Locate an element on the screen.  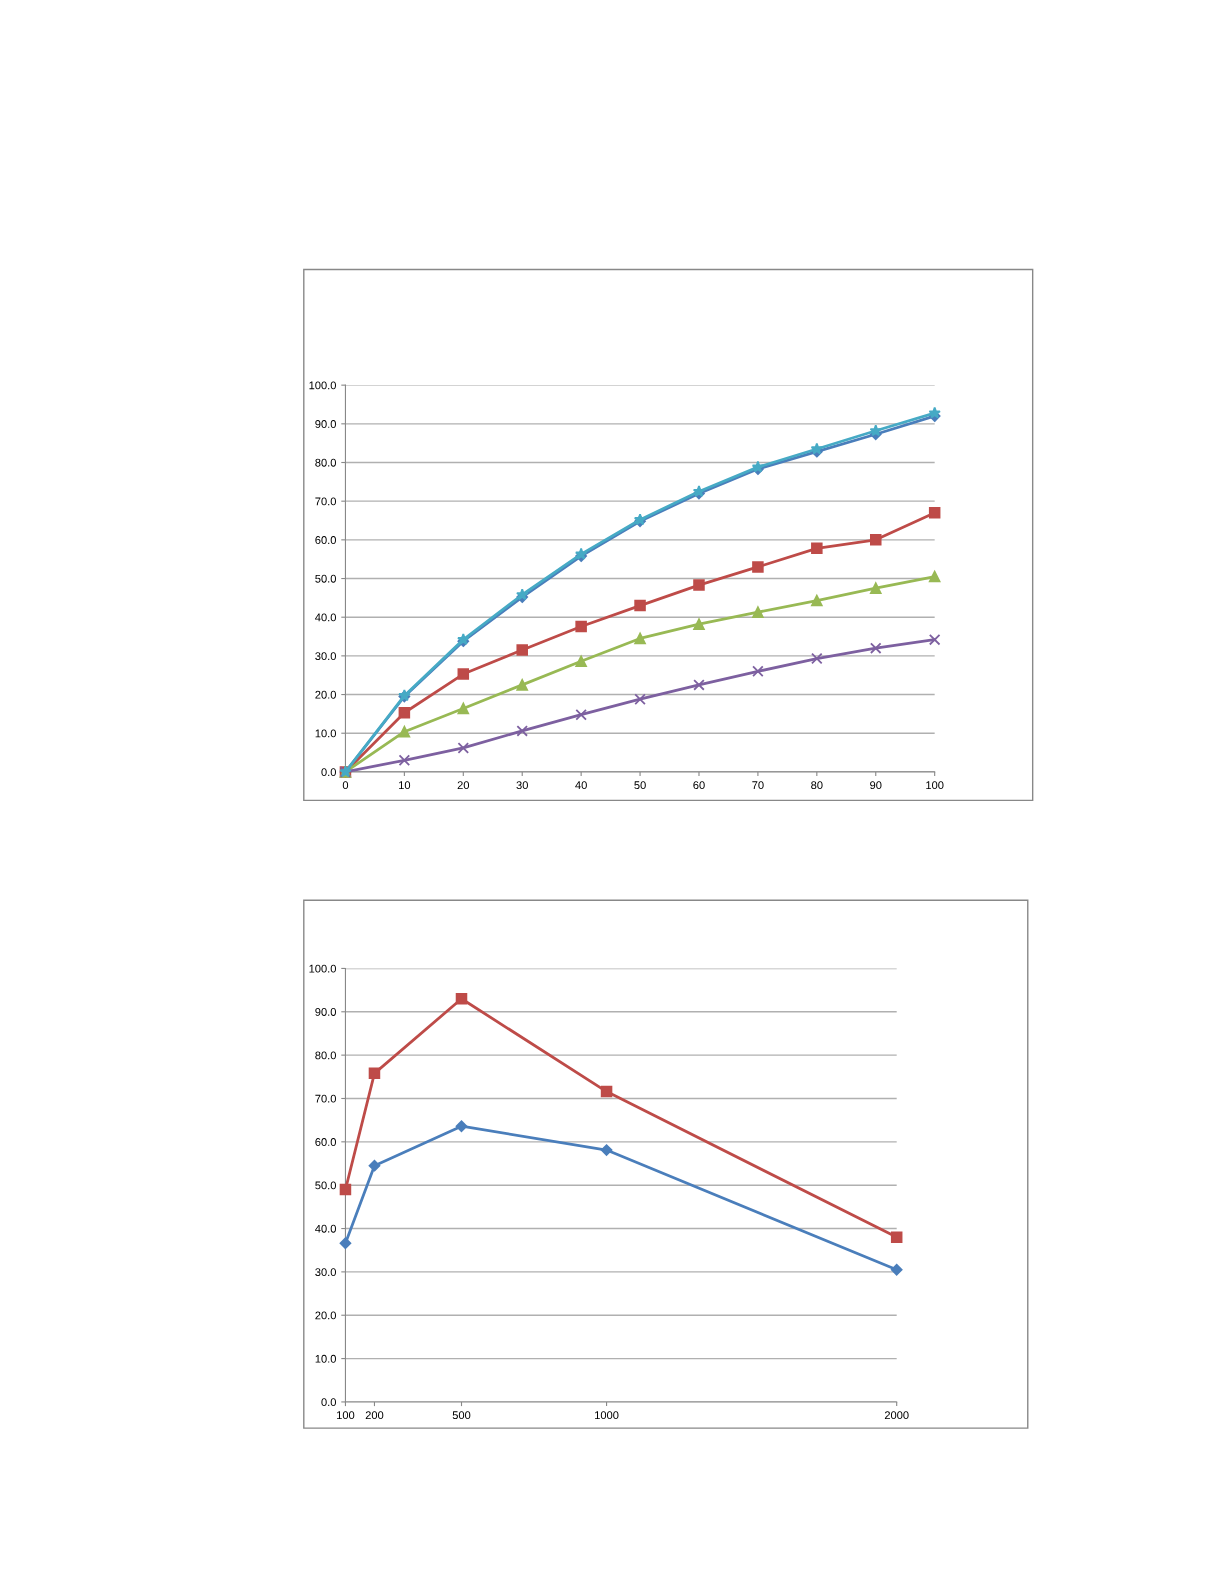
x-tick-label: 40 is located at coordinates (581, 785).